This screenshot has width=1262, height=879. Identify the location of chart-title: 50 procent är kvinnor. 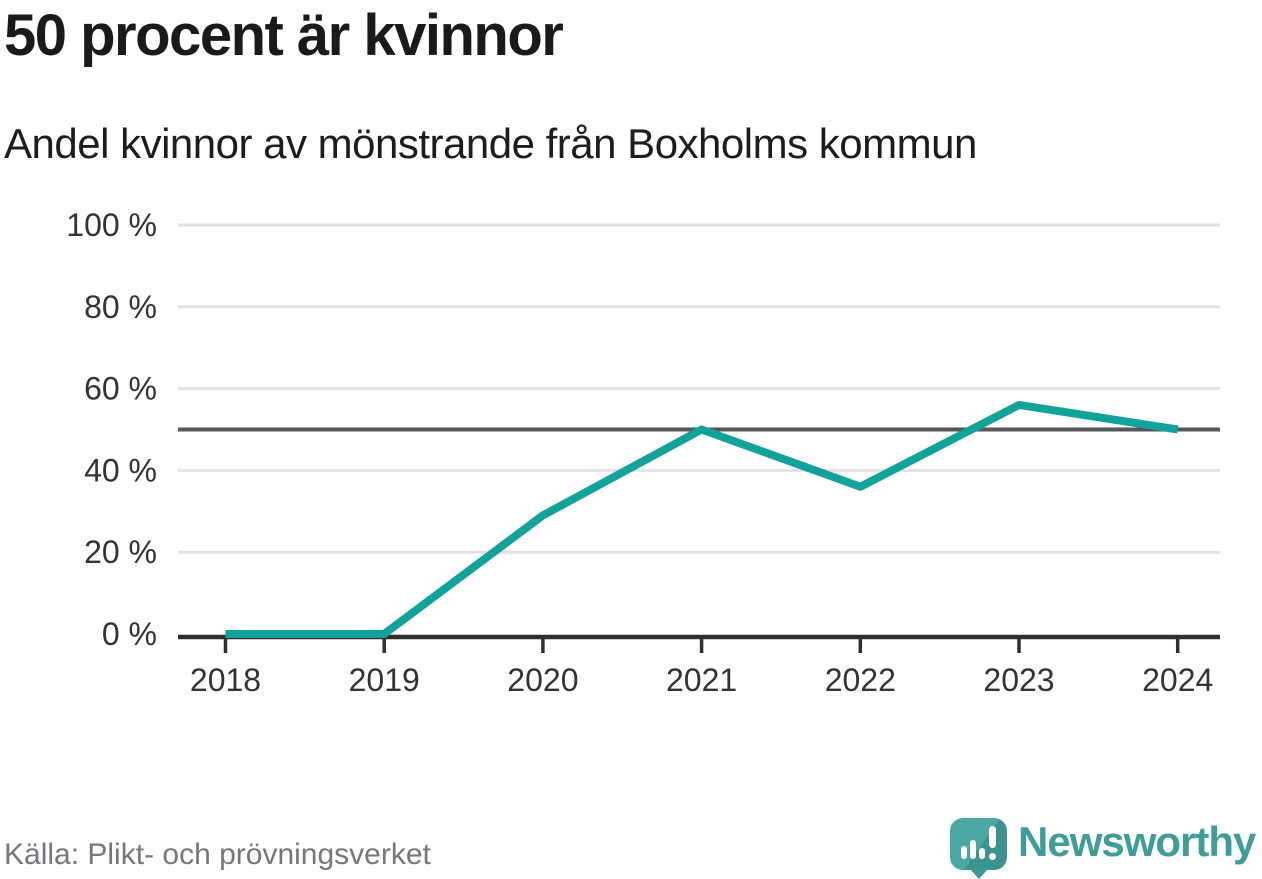
(284, 35).